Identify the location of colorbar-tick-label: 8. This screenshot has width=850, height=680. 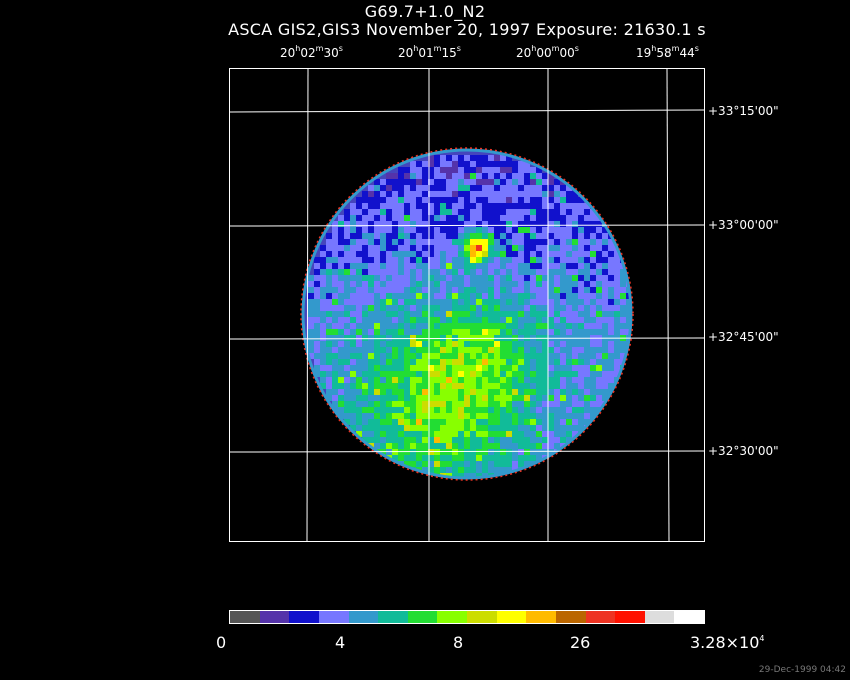
(458, 642).